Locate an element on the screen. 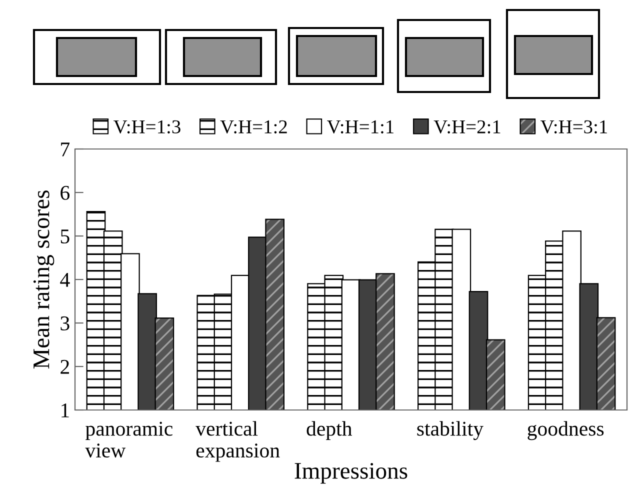 Image resolution: width=633 pixels, height=500 pixels. x-axis-title: Impressions is located at coordinates (351, 473).